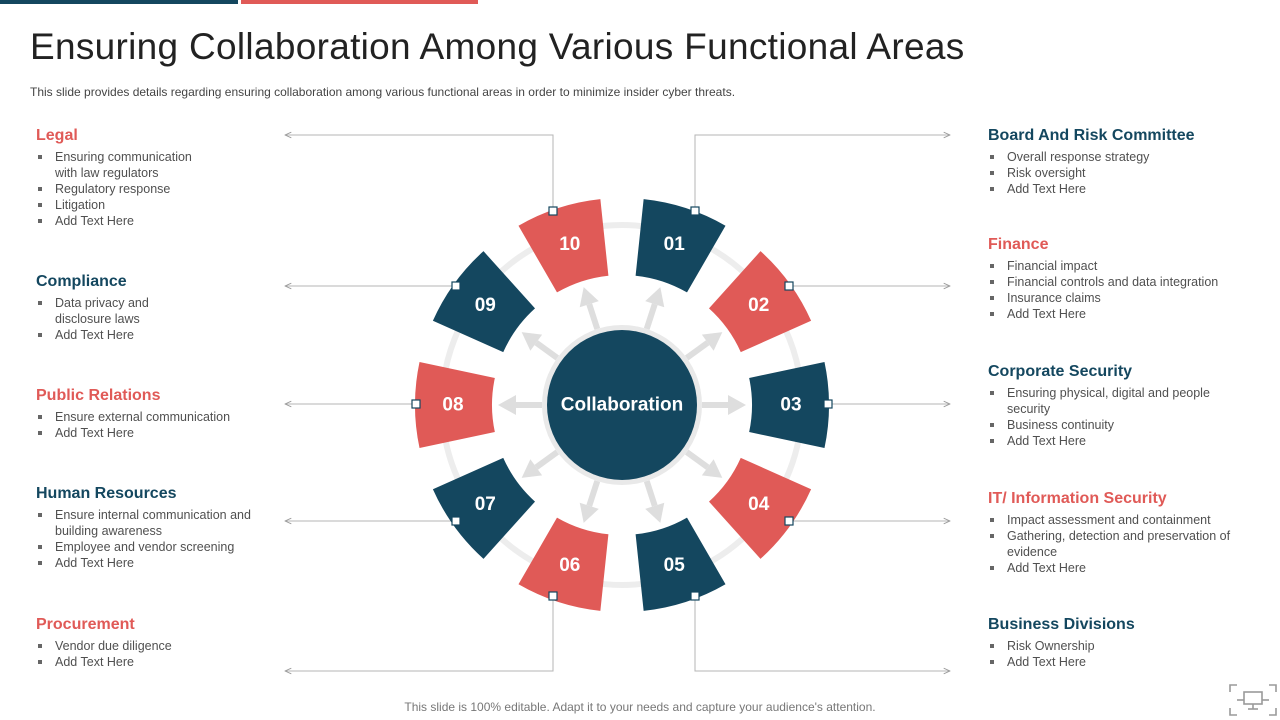  I want to click on segment-number: 06, so click(569, 565).